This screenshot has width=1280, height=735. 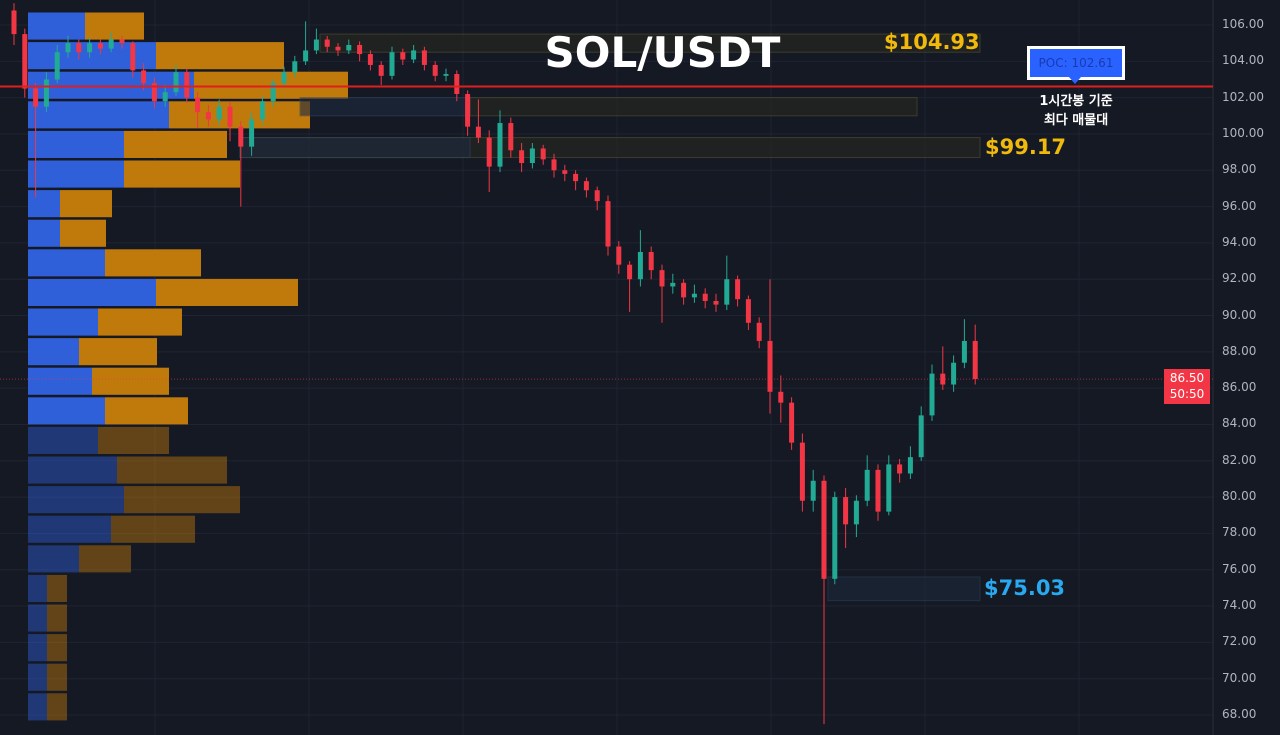 What do you see at coordinates (1239, 677) in the screenshot?
I see `price-tick-label: 70.00` at bounding box center [1239, 677].